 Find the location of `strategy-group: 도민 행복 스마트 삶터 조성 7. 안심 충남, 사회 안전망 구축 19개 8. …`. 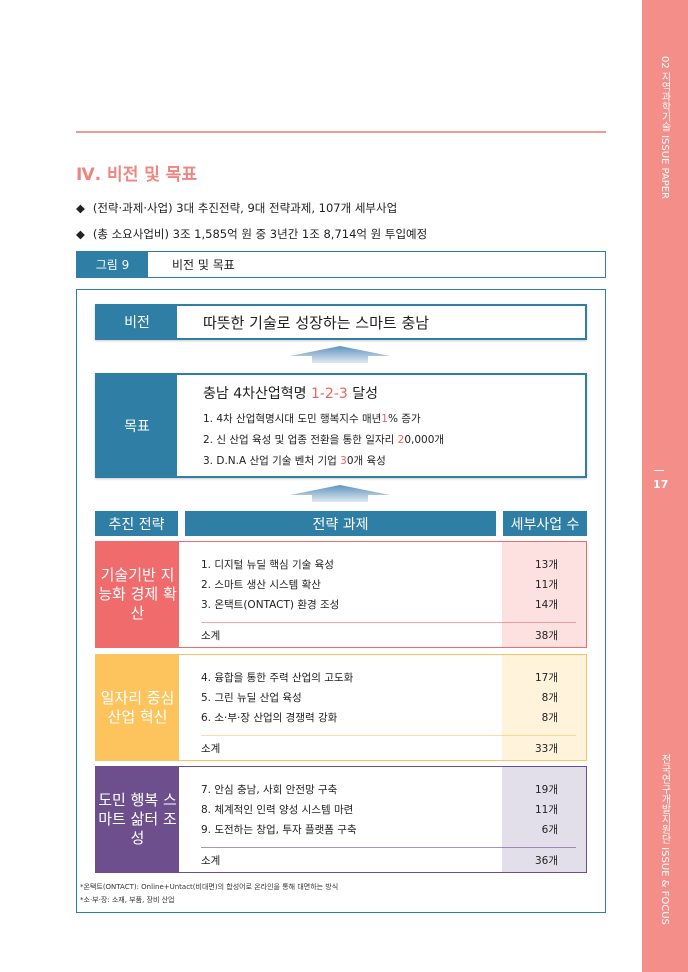

strategy-group: 도민 행복 스마트 삶터 조성 7. 안심 충남, 사회 안전망 구축 19개 8. … is located at coordinates (341, 819).